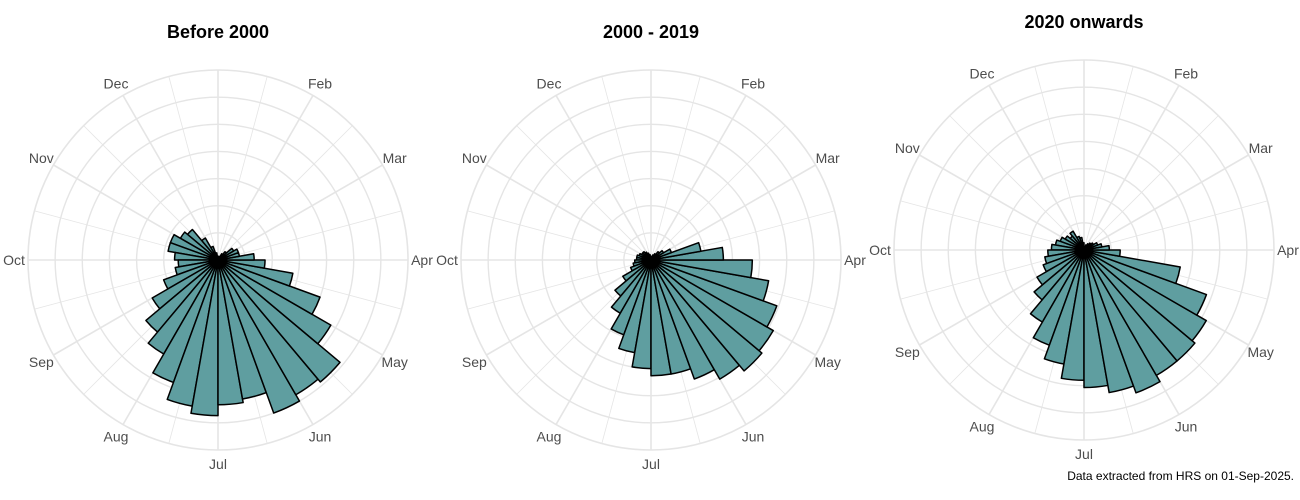  I want to click on panel-title: 2000 - 2019, so click(651, 32).